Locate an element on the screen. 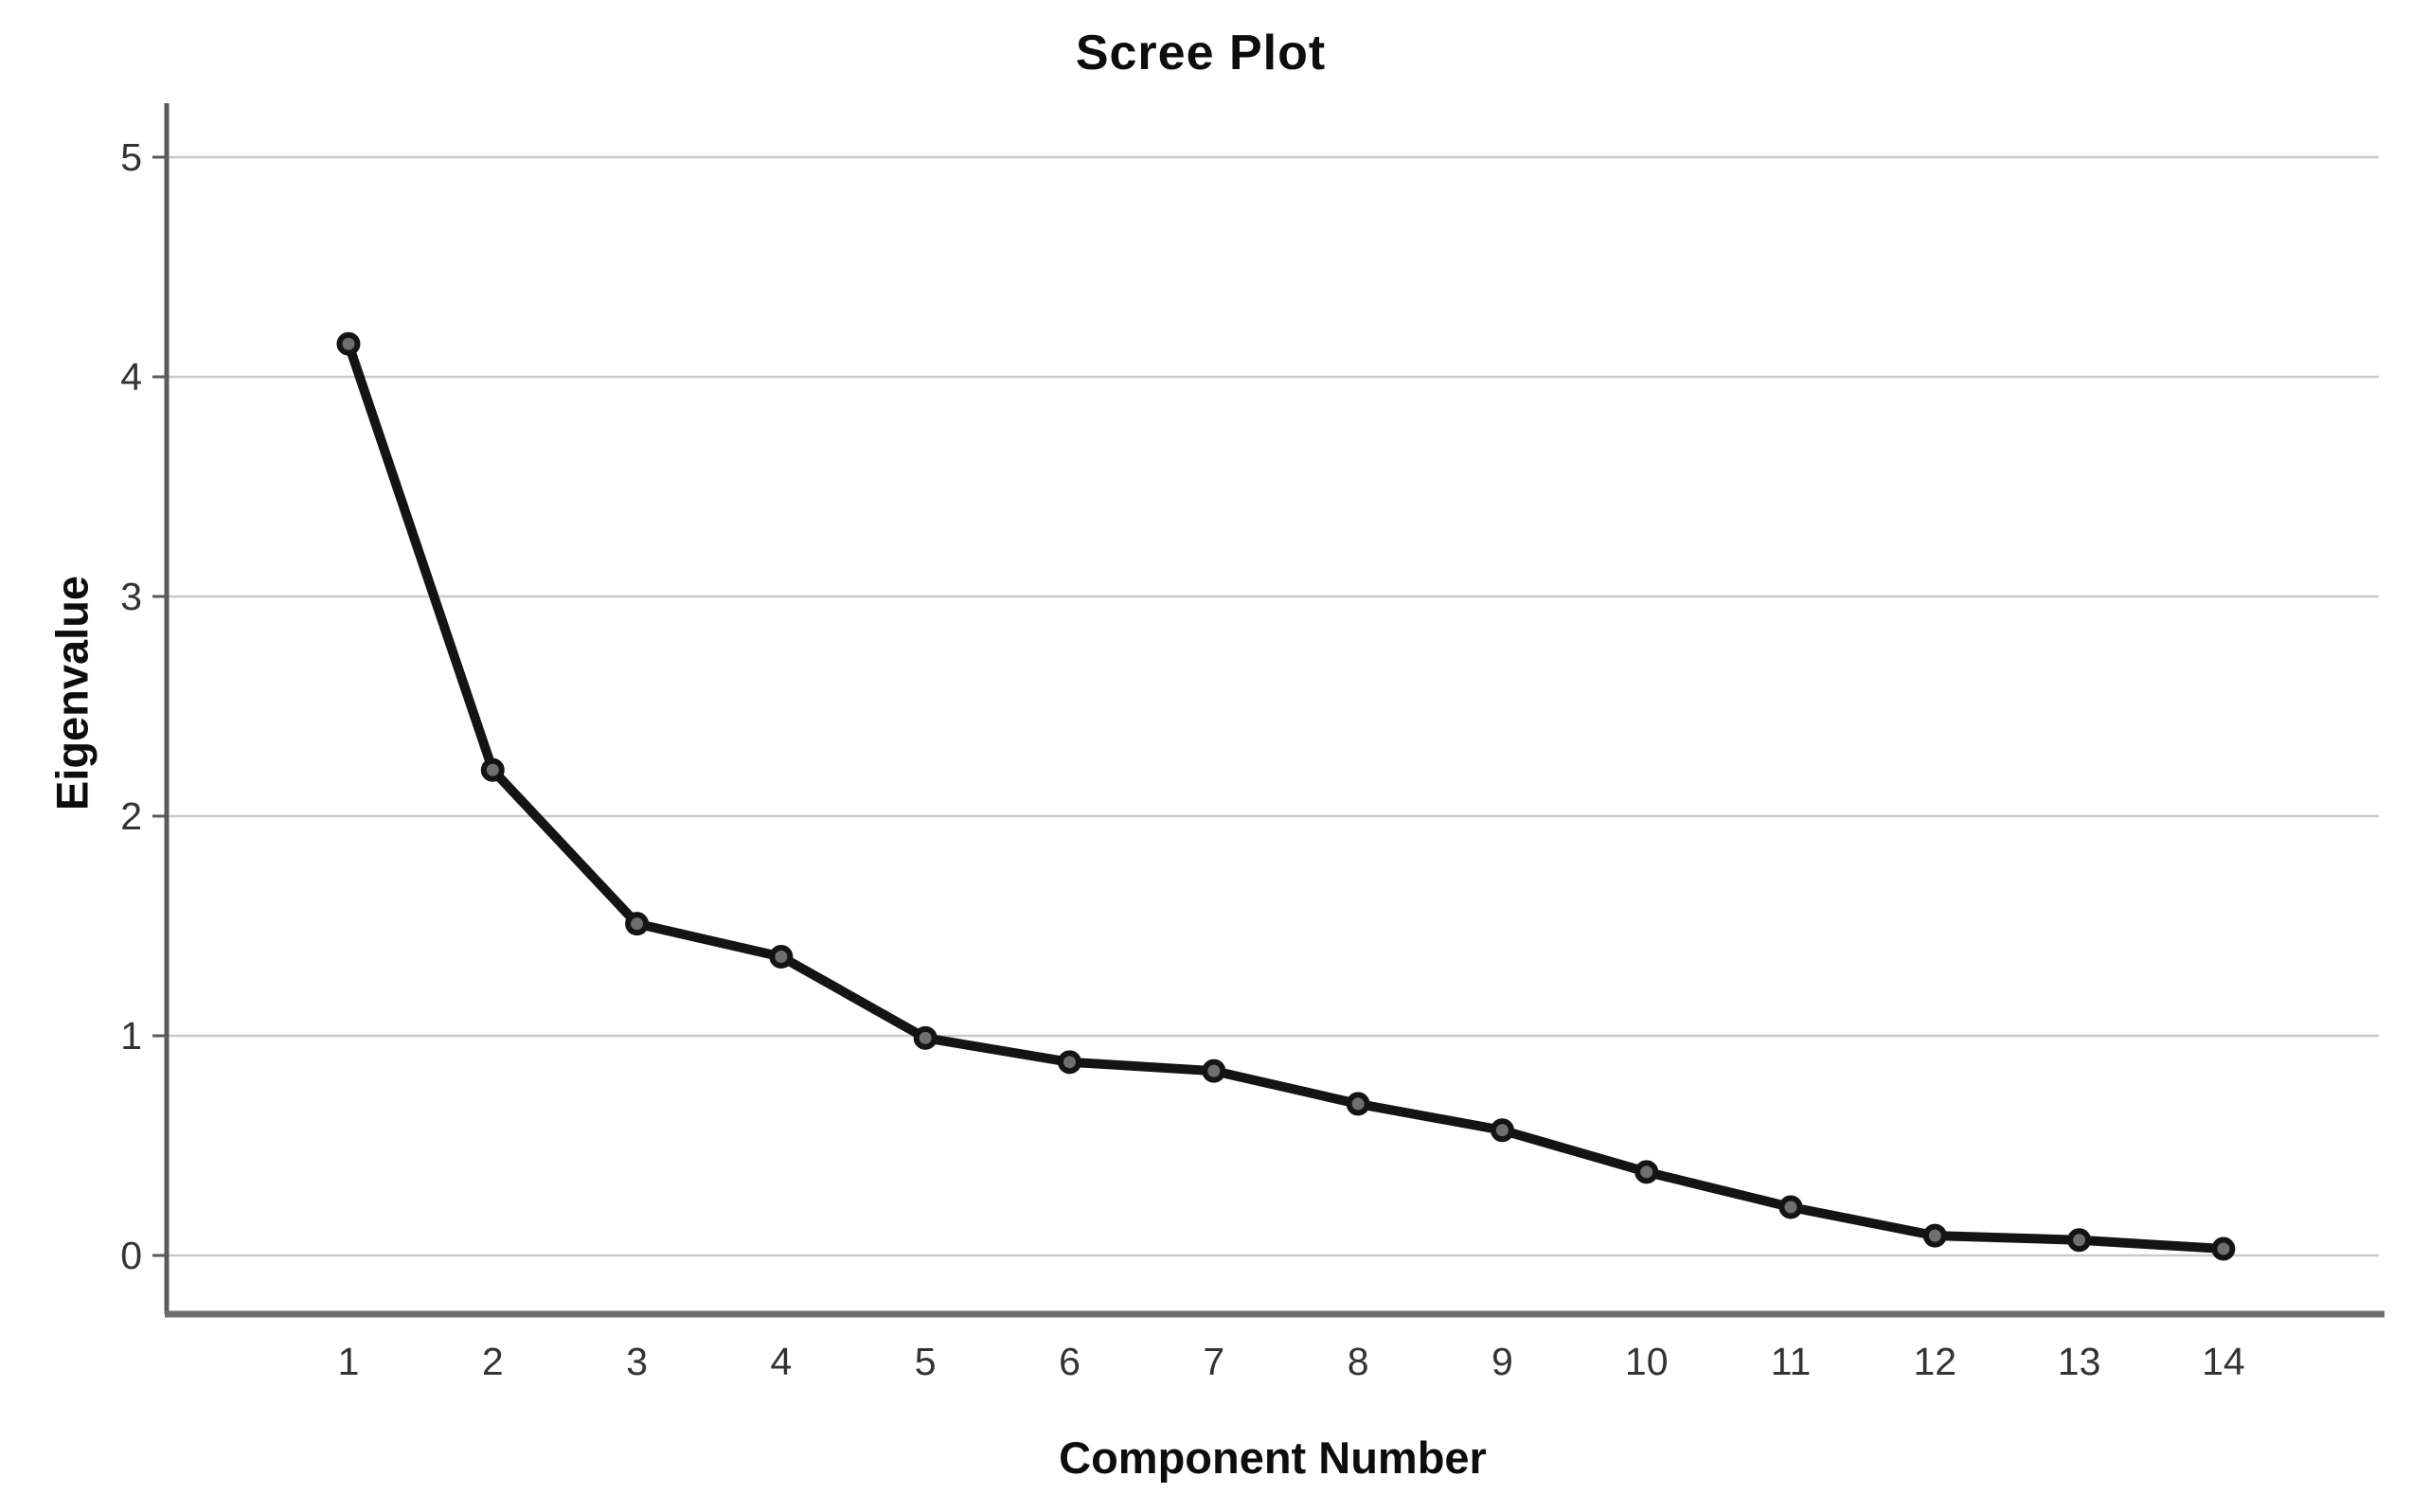 Image resolution: width=2429 pixels, height=1512 pixels. x-tick-label: 14 is located at coordinates (2223, 1361).